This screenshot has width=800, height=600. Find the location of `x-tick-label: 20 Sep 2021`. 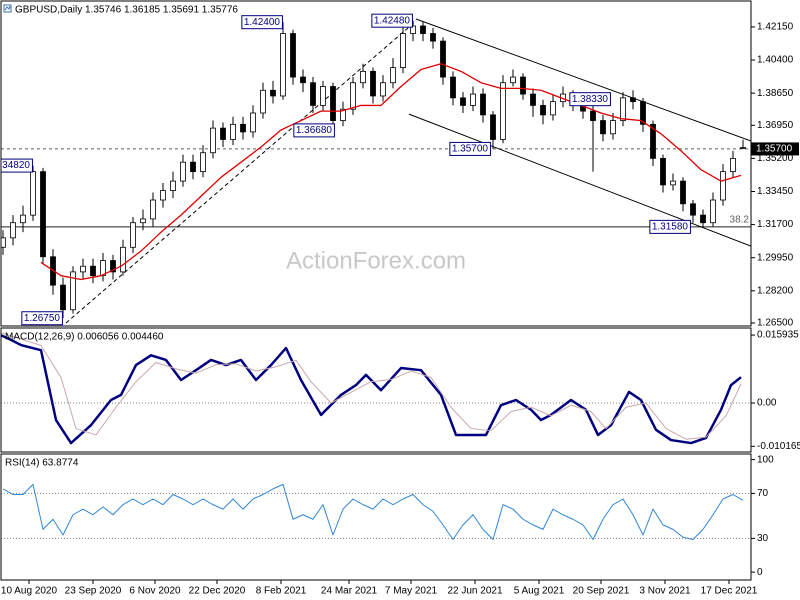

x-tick-label: 20 Sep 2021 is located at coordinates (601, 591).